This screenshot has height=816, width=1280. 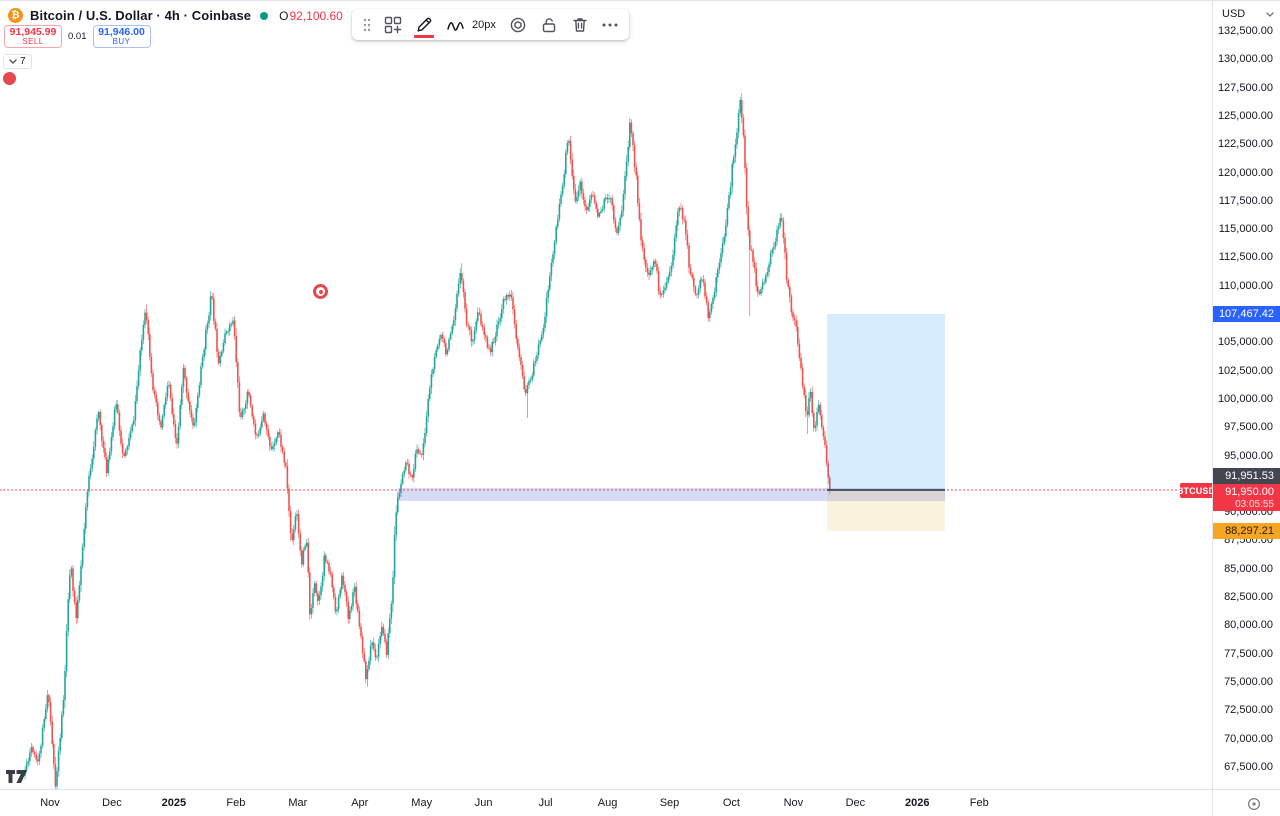 I want to click on time-tick: Aug, so click(x=607, y=803).